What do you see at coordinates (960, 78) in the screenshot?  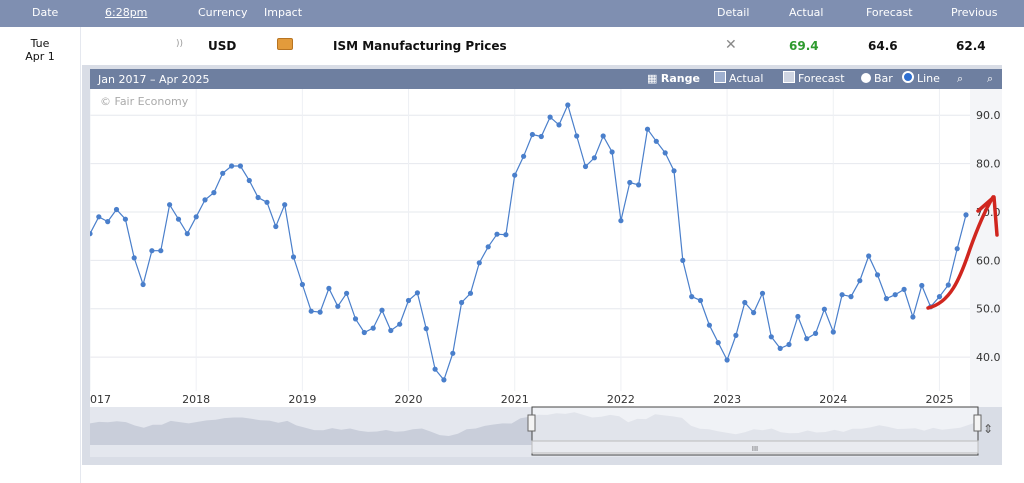 I see `zoom-in-icon: ⌕` at bounding box center [960, 78].